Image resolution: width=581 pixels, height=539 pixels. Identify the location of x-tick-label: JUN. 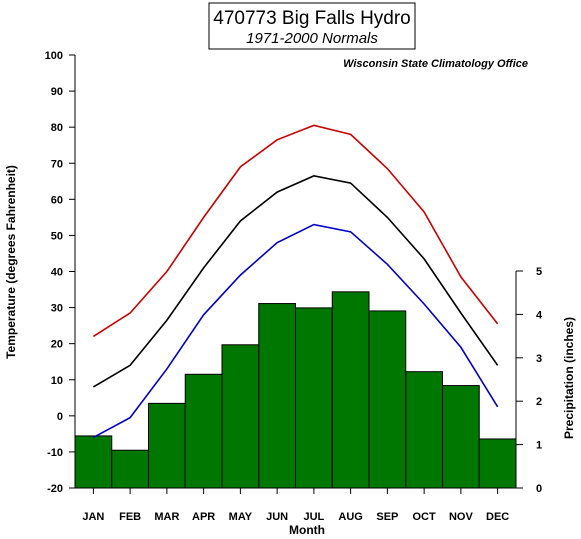
(277, 517).